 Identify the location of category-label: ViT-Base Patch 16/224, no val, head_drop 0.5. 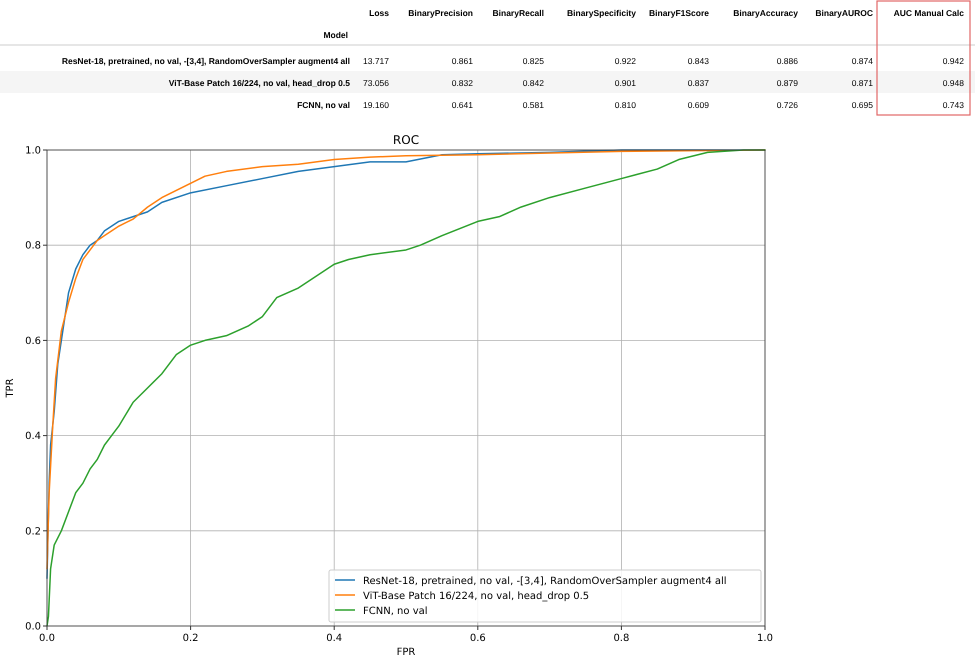
(259, 83).